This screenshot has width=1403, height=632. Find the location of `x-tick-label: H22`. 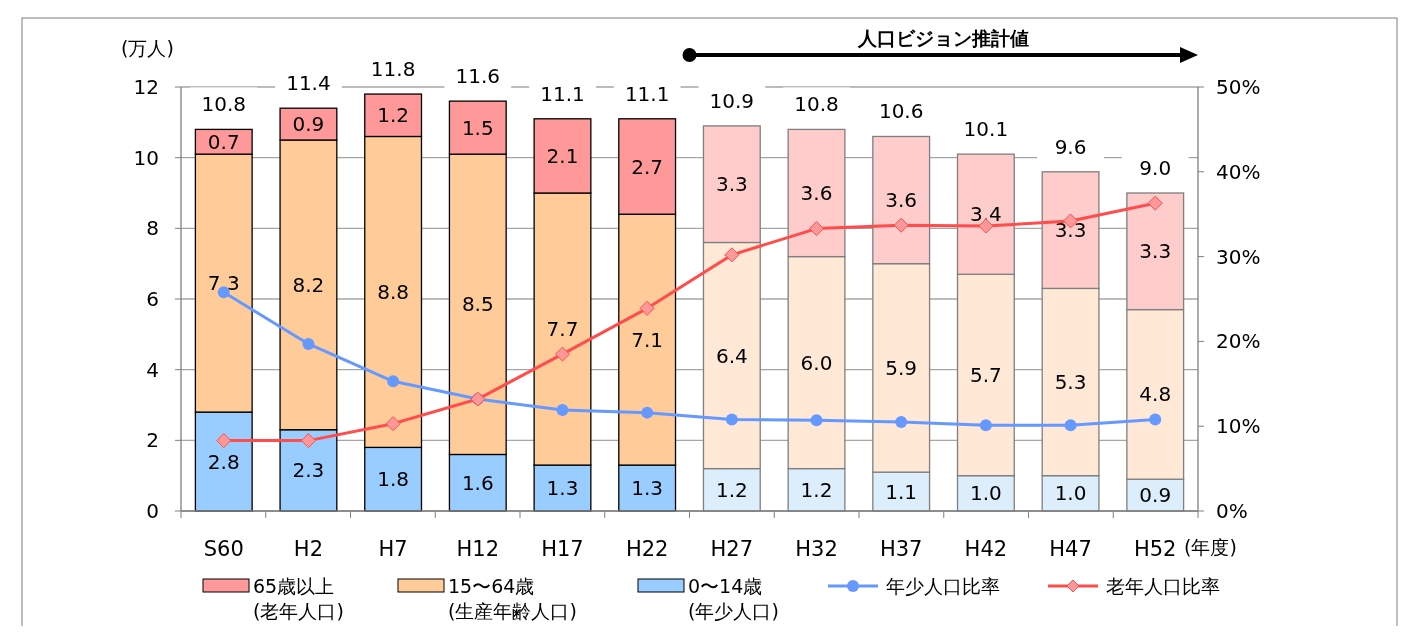

x-tick-label: H22 is located at coordinates (647, 549).